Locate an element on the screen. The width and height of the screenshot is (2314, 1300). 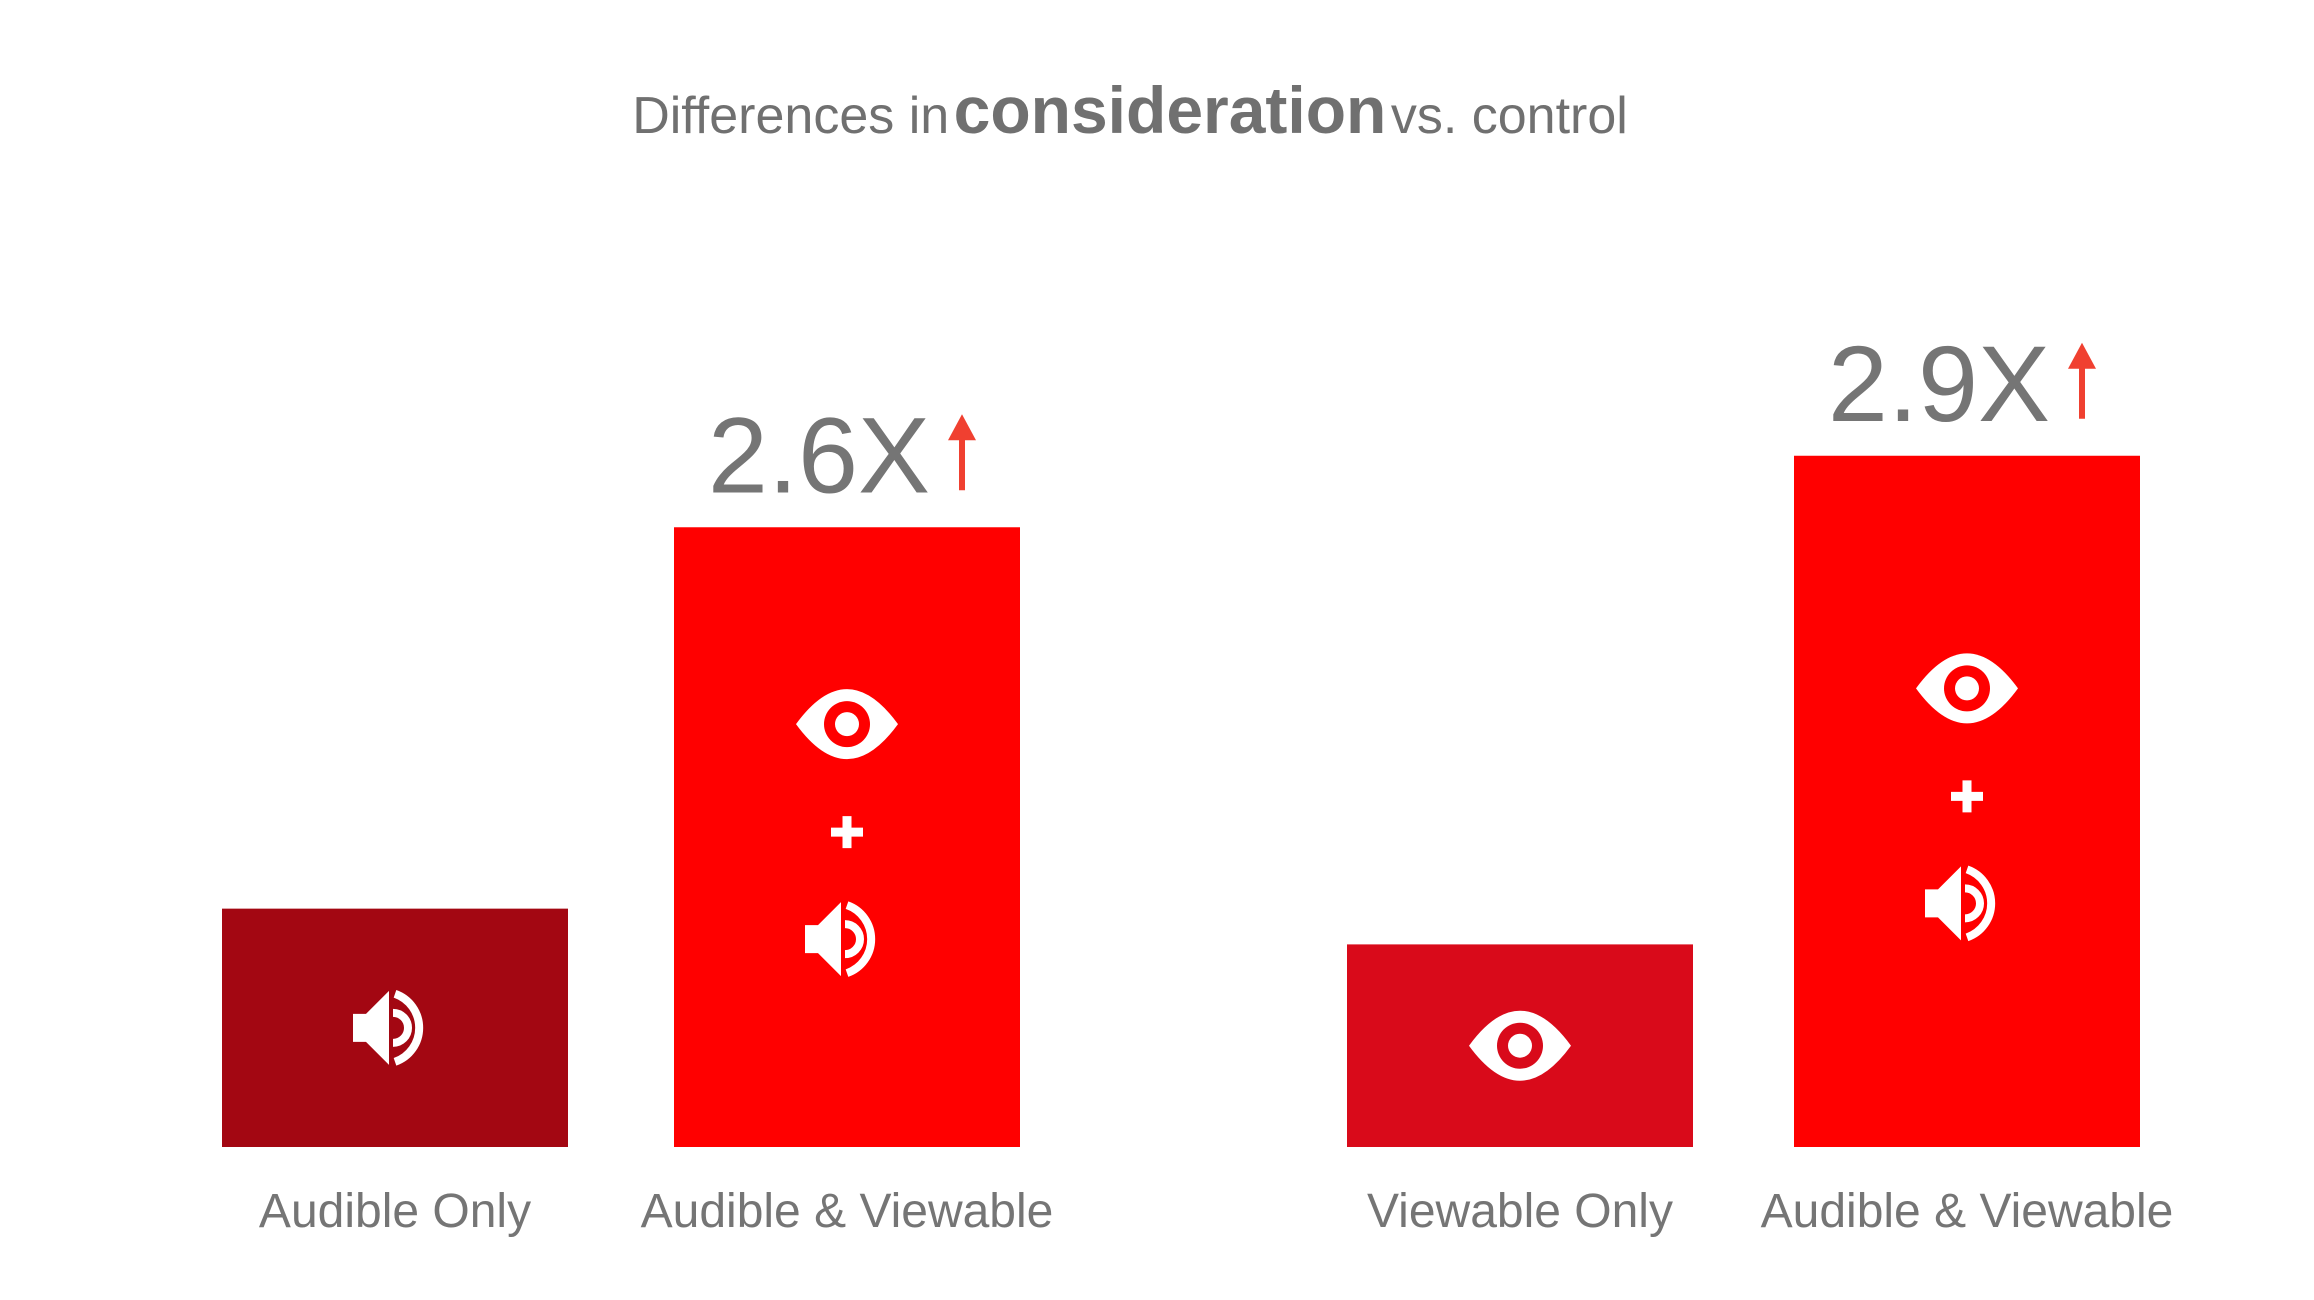
bar is located at coordinates (395, 1027).